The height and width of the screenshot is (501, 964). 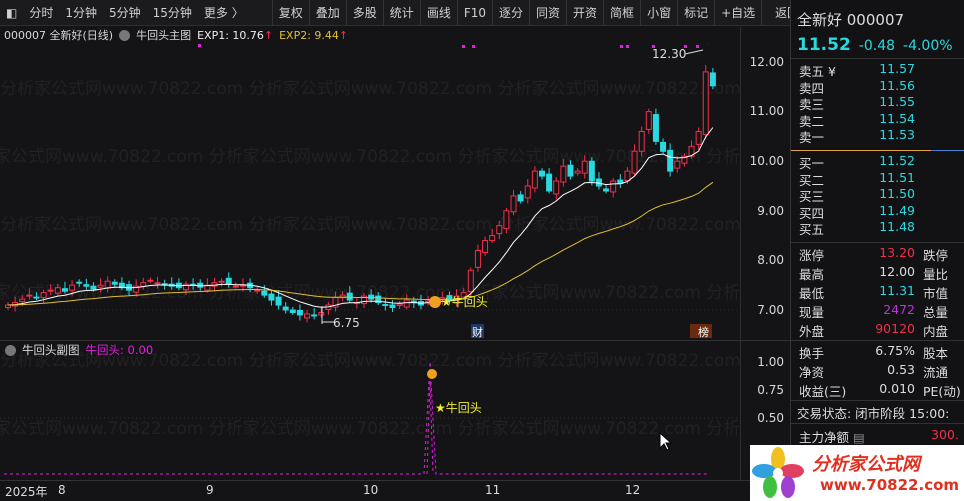 I want to click on row-value: 11.53, so click(x=897, y=134).